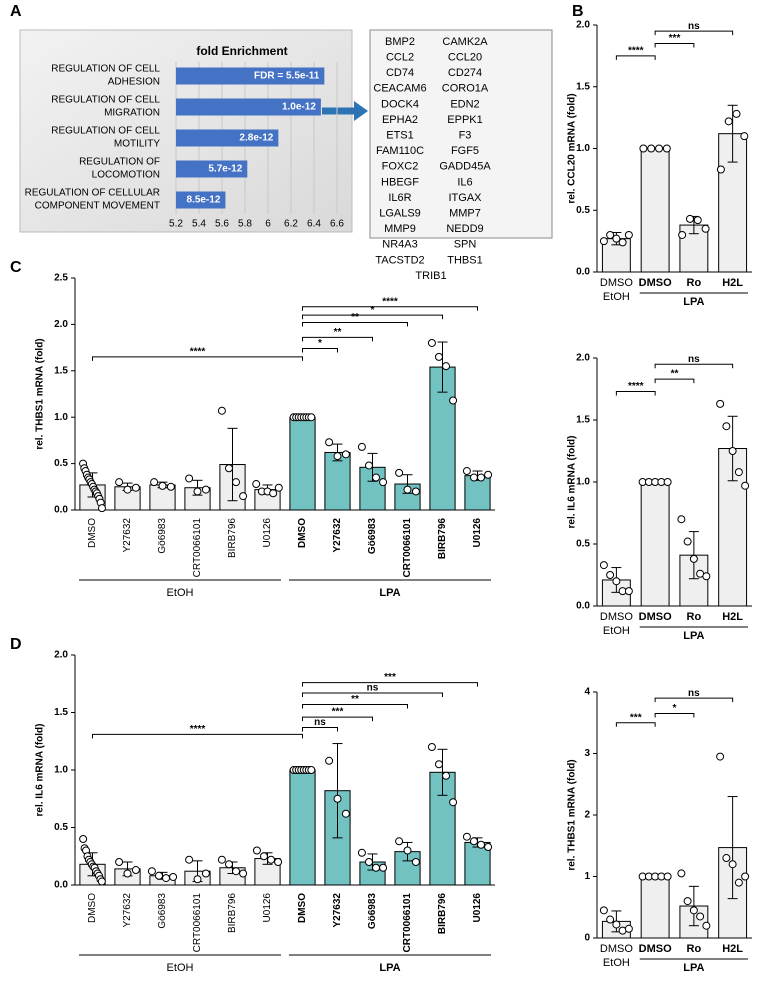  What do you see at coordinates (97, 206) in the screenshot?
I see `category-label: COMPONENT MOVEMENT` at bounding box center [97, 206].